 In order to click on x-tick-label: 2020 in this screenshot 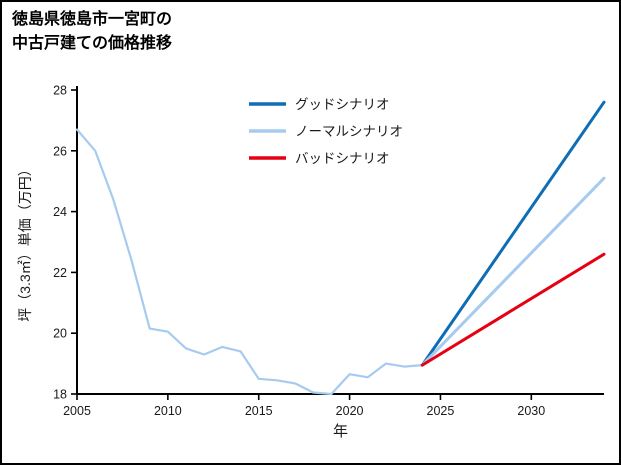, I will do `click(350, 411)`.